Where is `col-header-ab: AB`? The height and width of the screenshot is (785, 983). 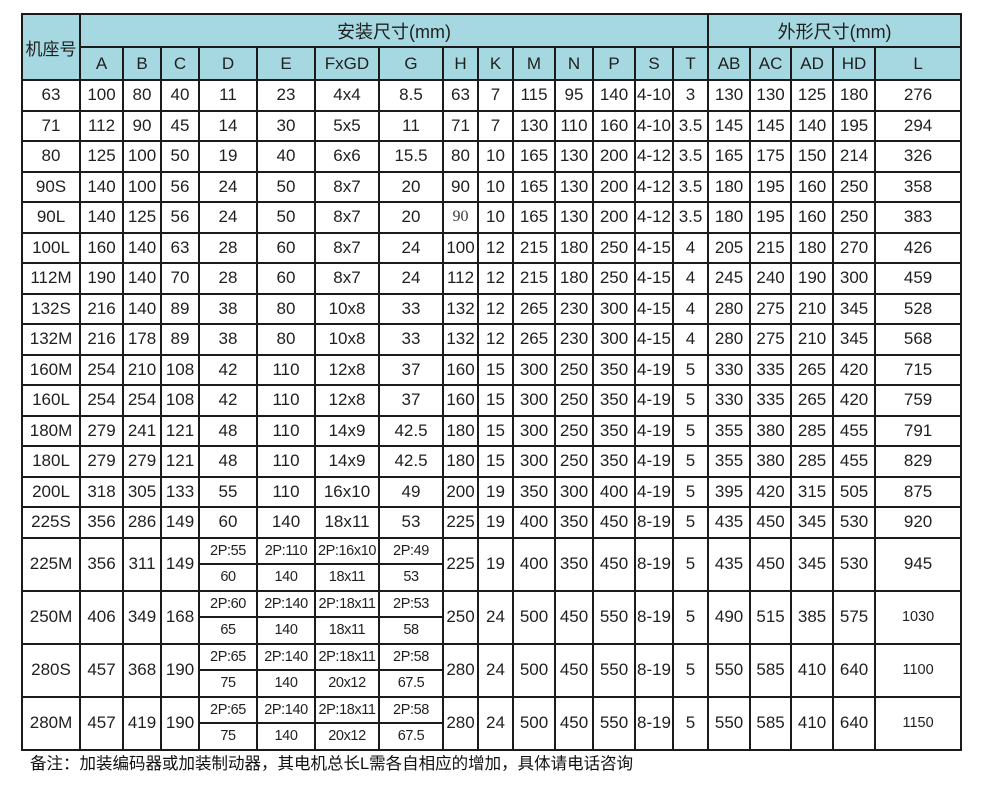
col-header-ab: AB is located at coordinates (729, 63).